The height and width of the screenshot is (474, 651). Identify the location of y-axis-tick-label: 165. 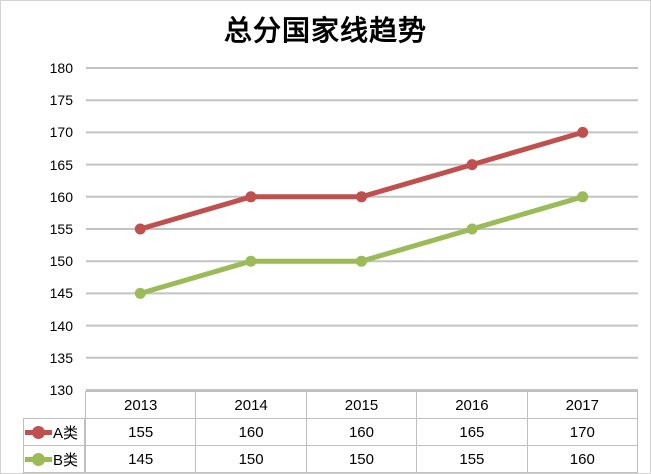
(61, 164).